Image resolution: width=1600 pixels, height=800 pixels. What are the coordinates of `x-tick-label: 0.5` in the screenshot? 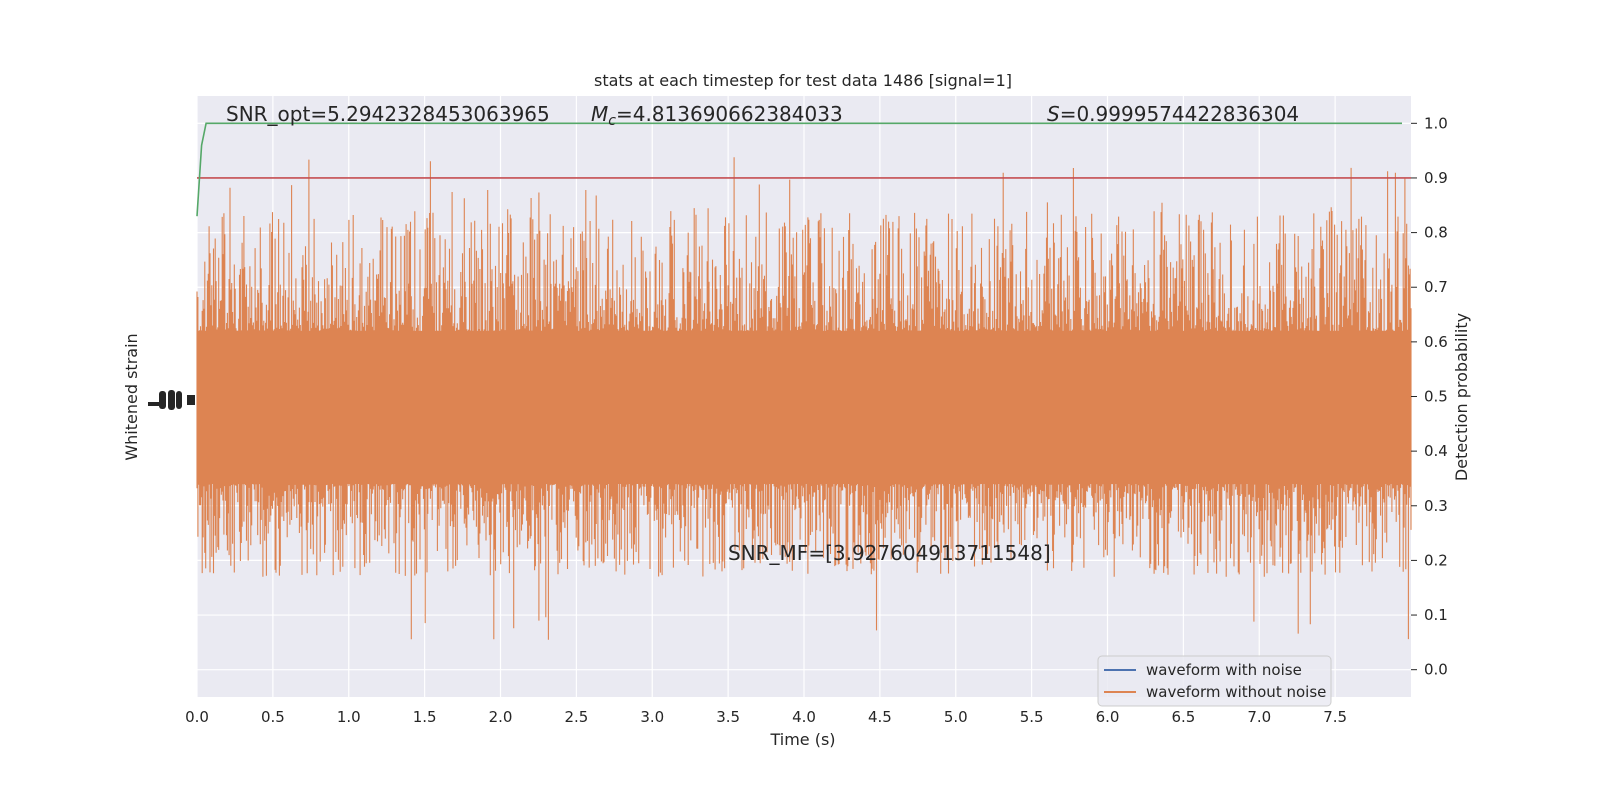 It's located at (273, 717).